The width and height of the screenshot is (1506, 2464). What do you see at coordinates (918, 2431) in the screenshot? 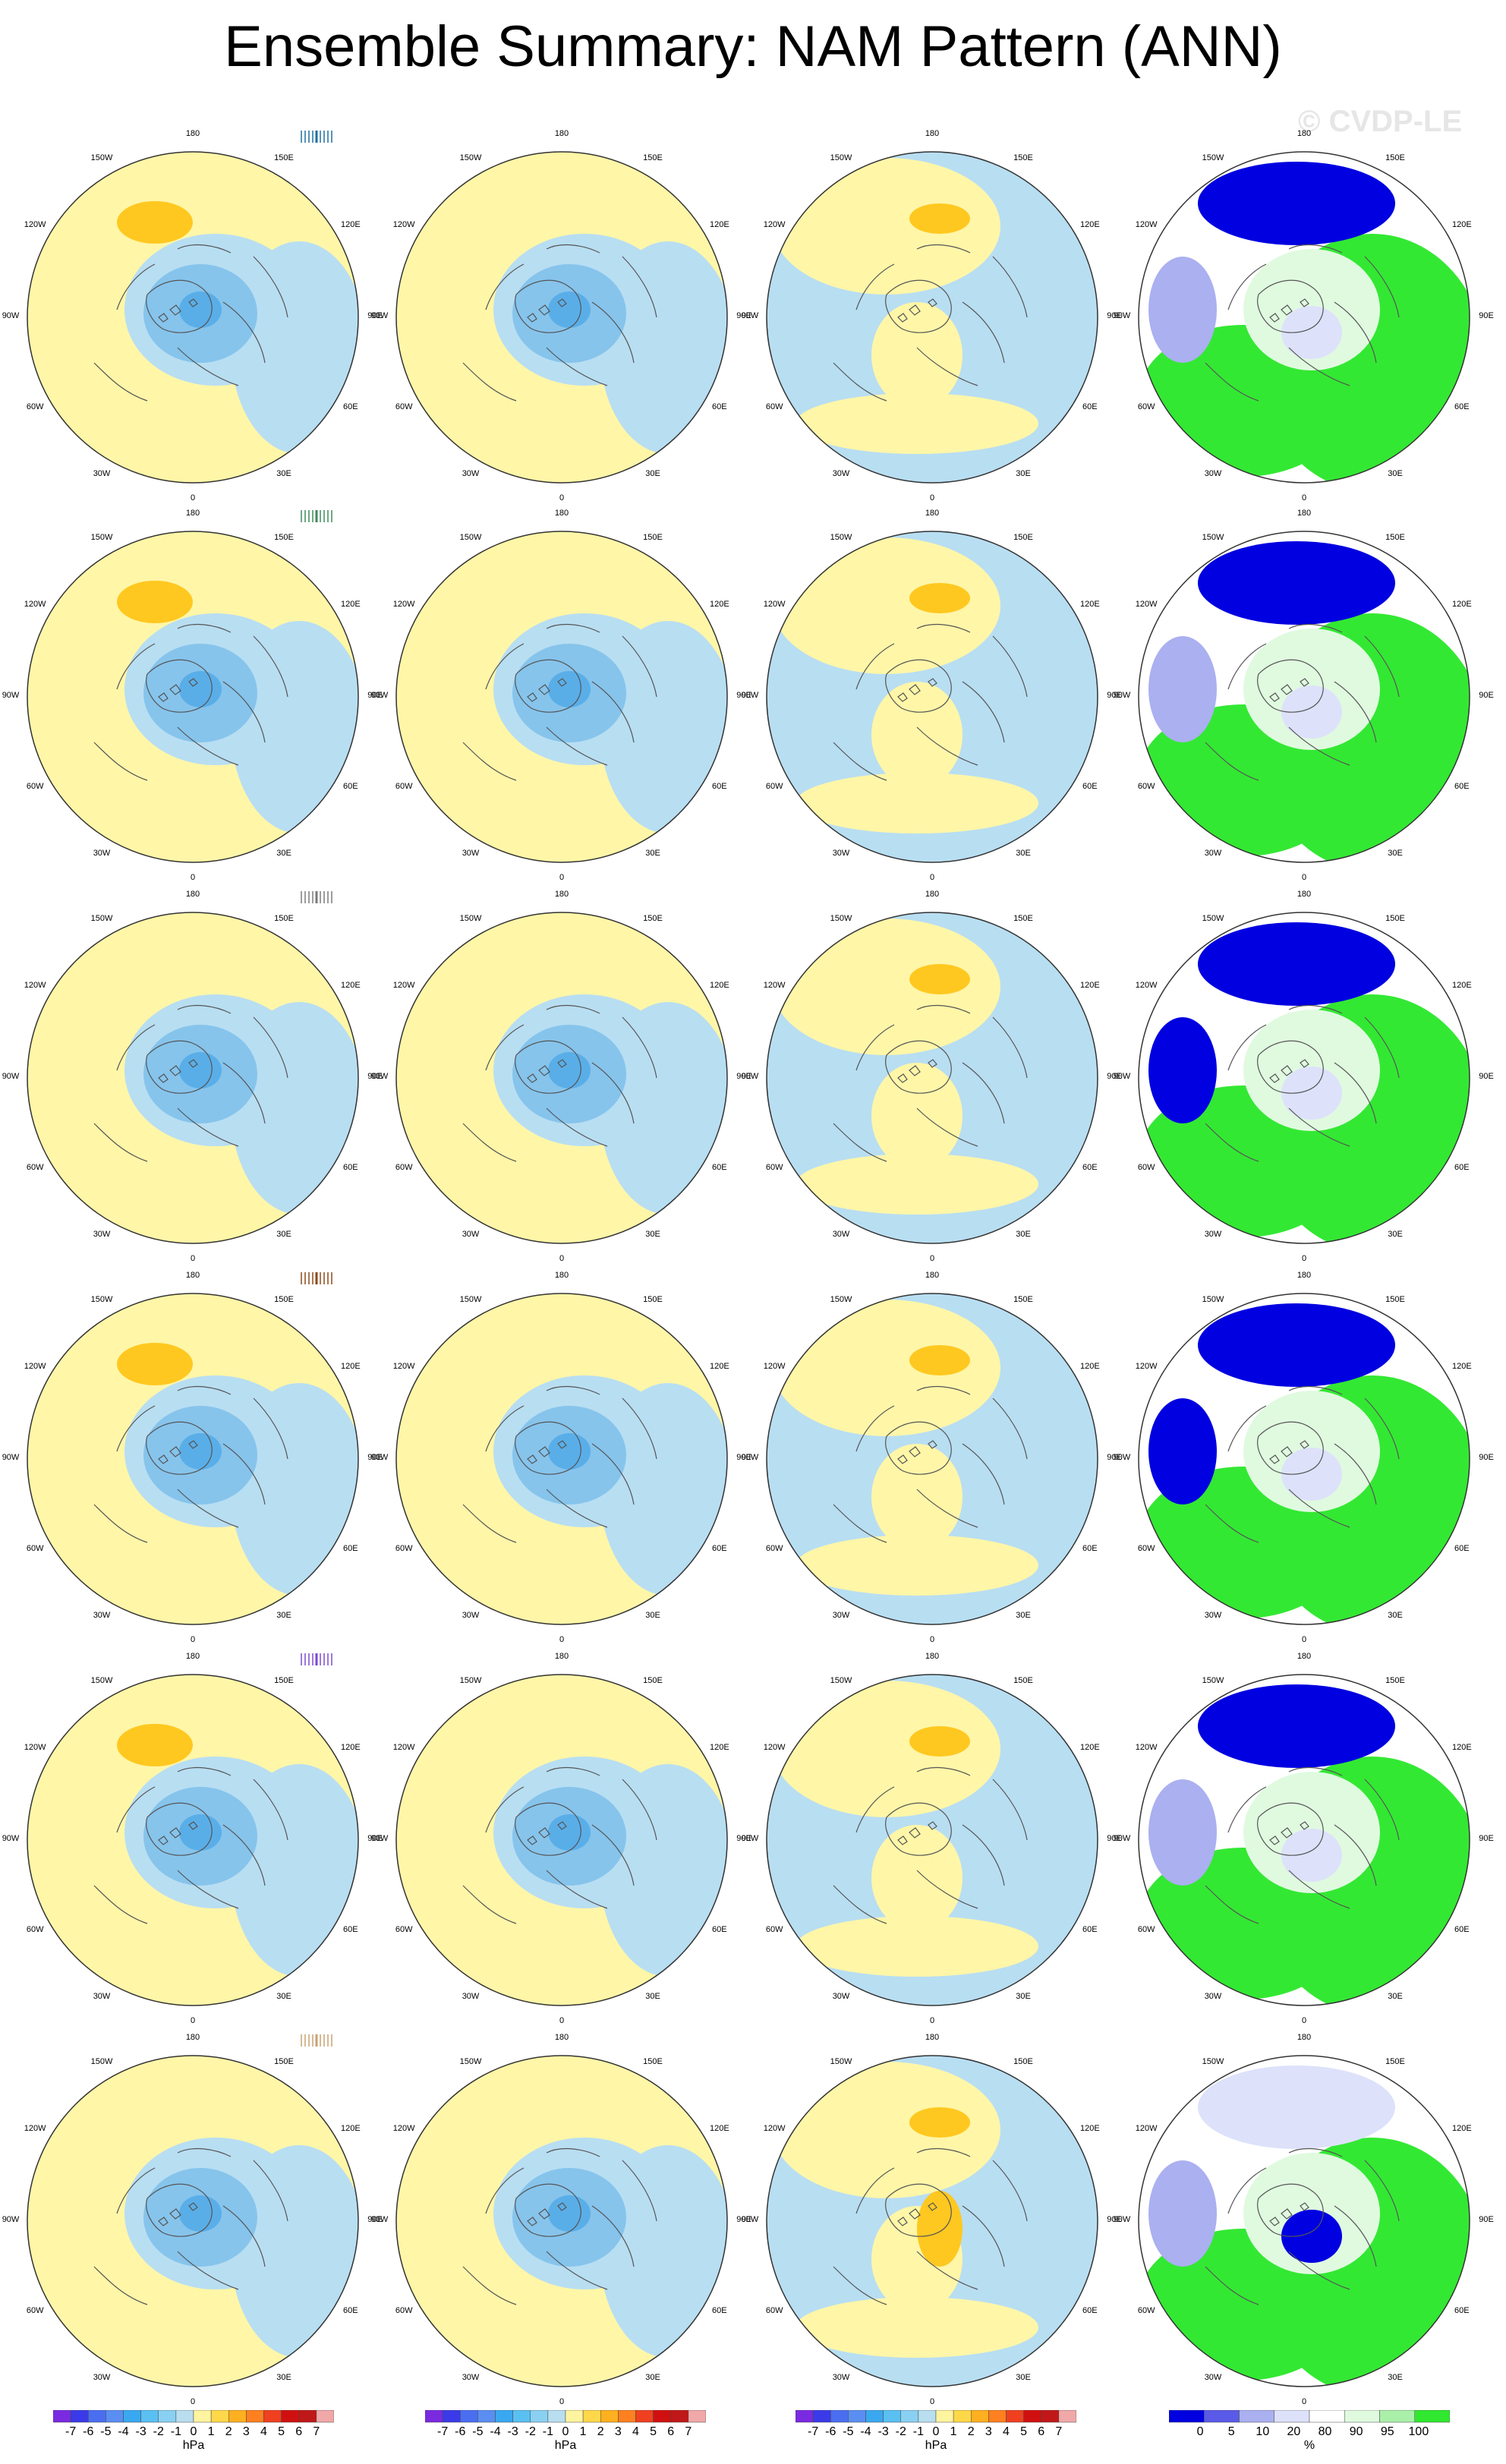
I see `colorbar-tick-label: -1` at bounding box center [918, 2431].